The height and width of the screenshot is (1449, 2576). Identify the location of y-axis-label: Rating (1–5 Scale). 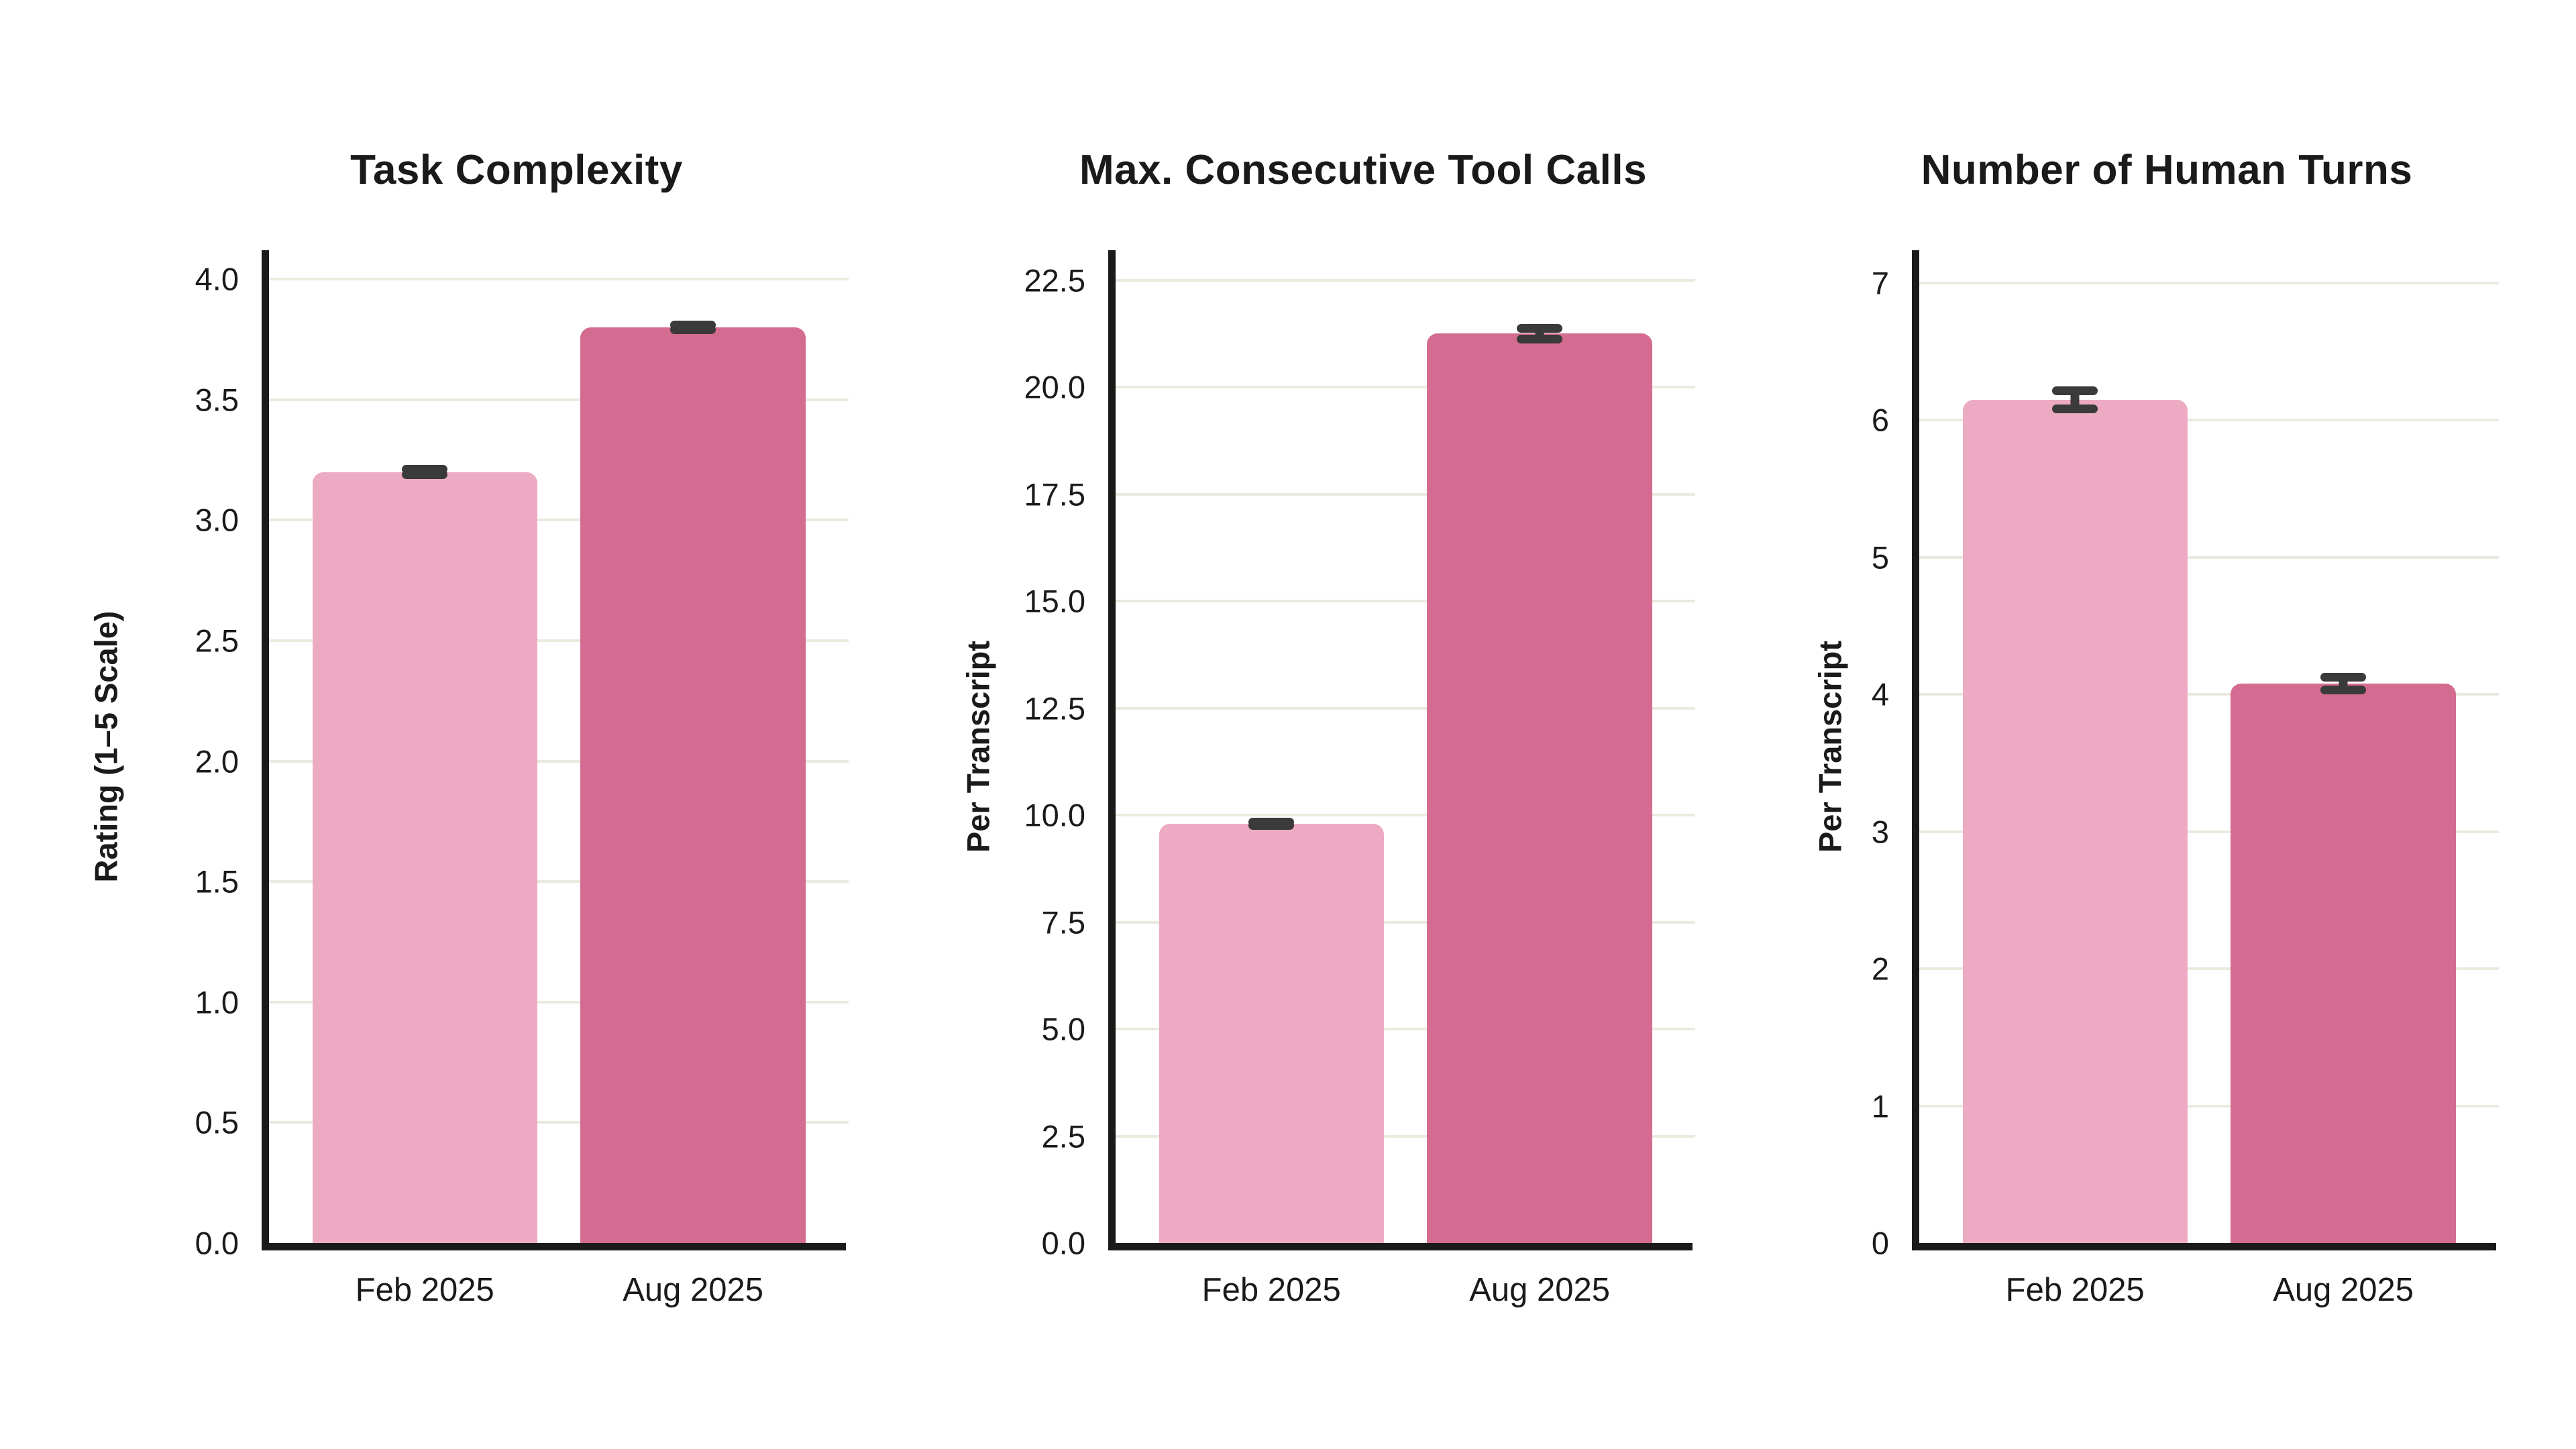
(106, 746).